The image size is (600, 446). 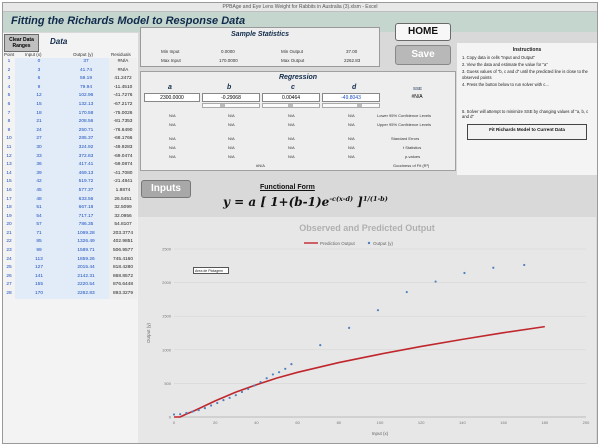 What do you see at coordinates (123, 243) in the screenshot?
I see `residual-cell: 402.9851` at bounding box center [123, 243].